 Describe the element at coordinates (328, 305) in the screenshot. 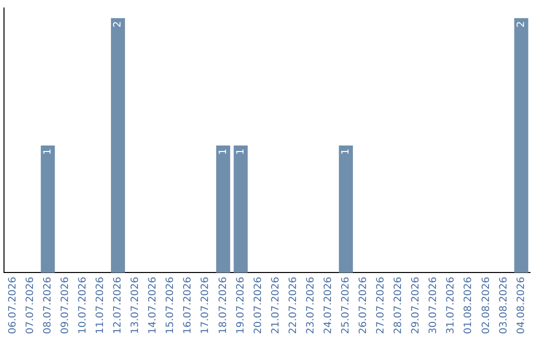

I see `x-tick-label: 24.07.2026` at that location.